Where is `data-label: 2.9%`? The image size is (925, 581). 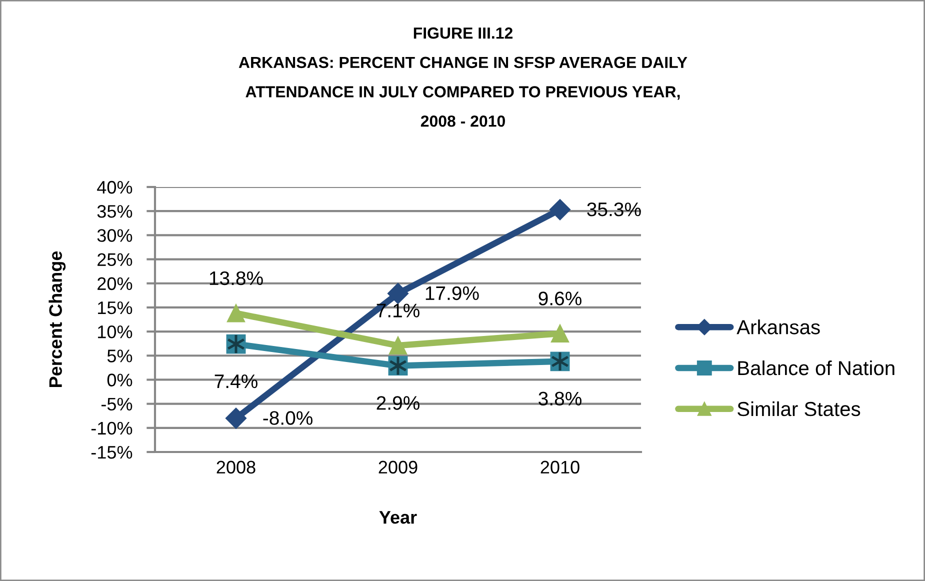
data-label: 2.9% is located at coordinates (398, 403).